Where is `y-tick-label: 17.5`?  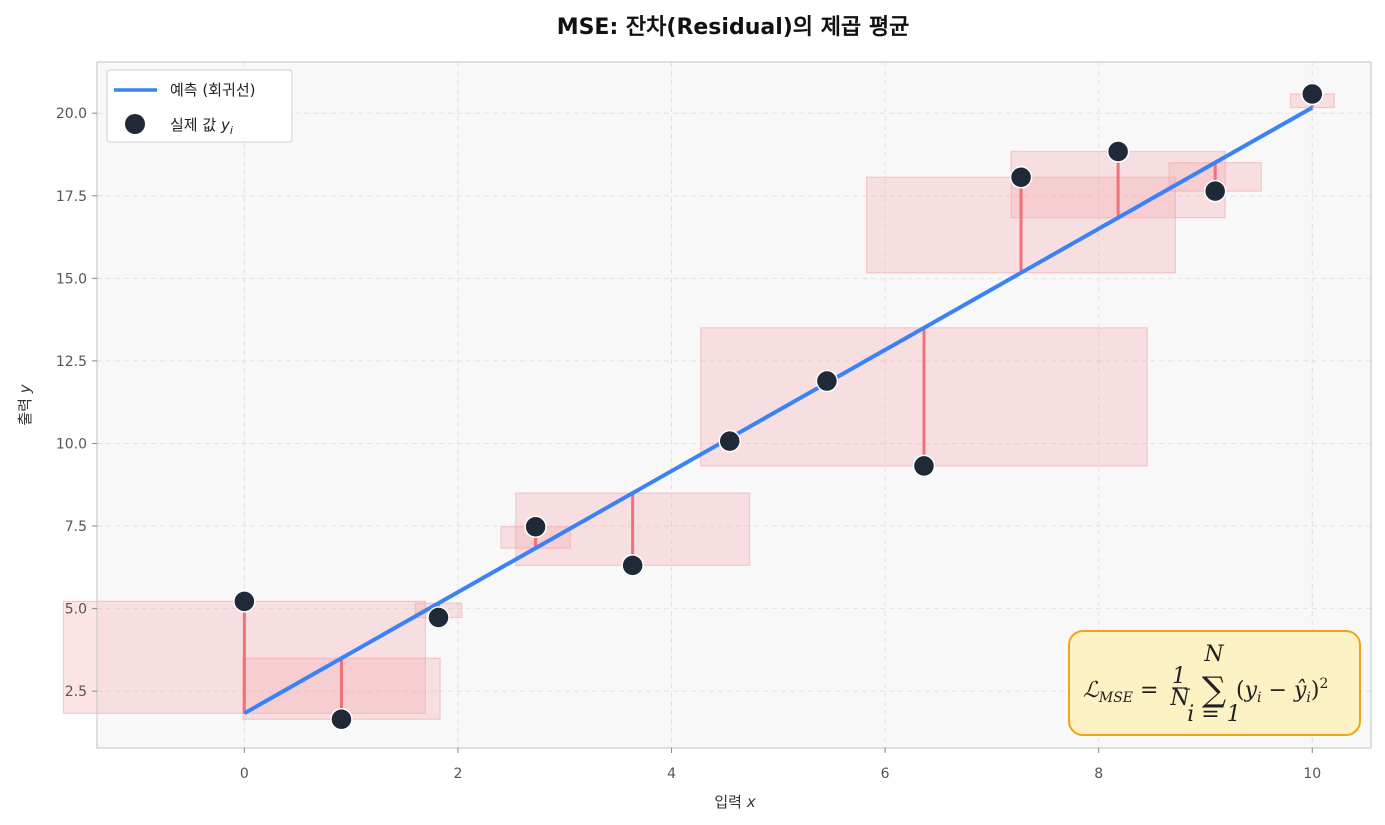 y-tick-label: 17.5 is located at coordinates (71, 197).